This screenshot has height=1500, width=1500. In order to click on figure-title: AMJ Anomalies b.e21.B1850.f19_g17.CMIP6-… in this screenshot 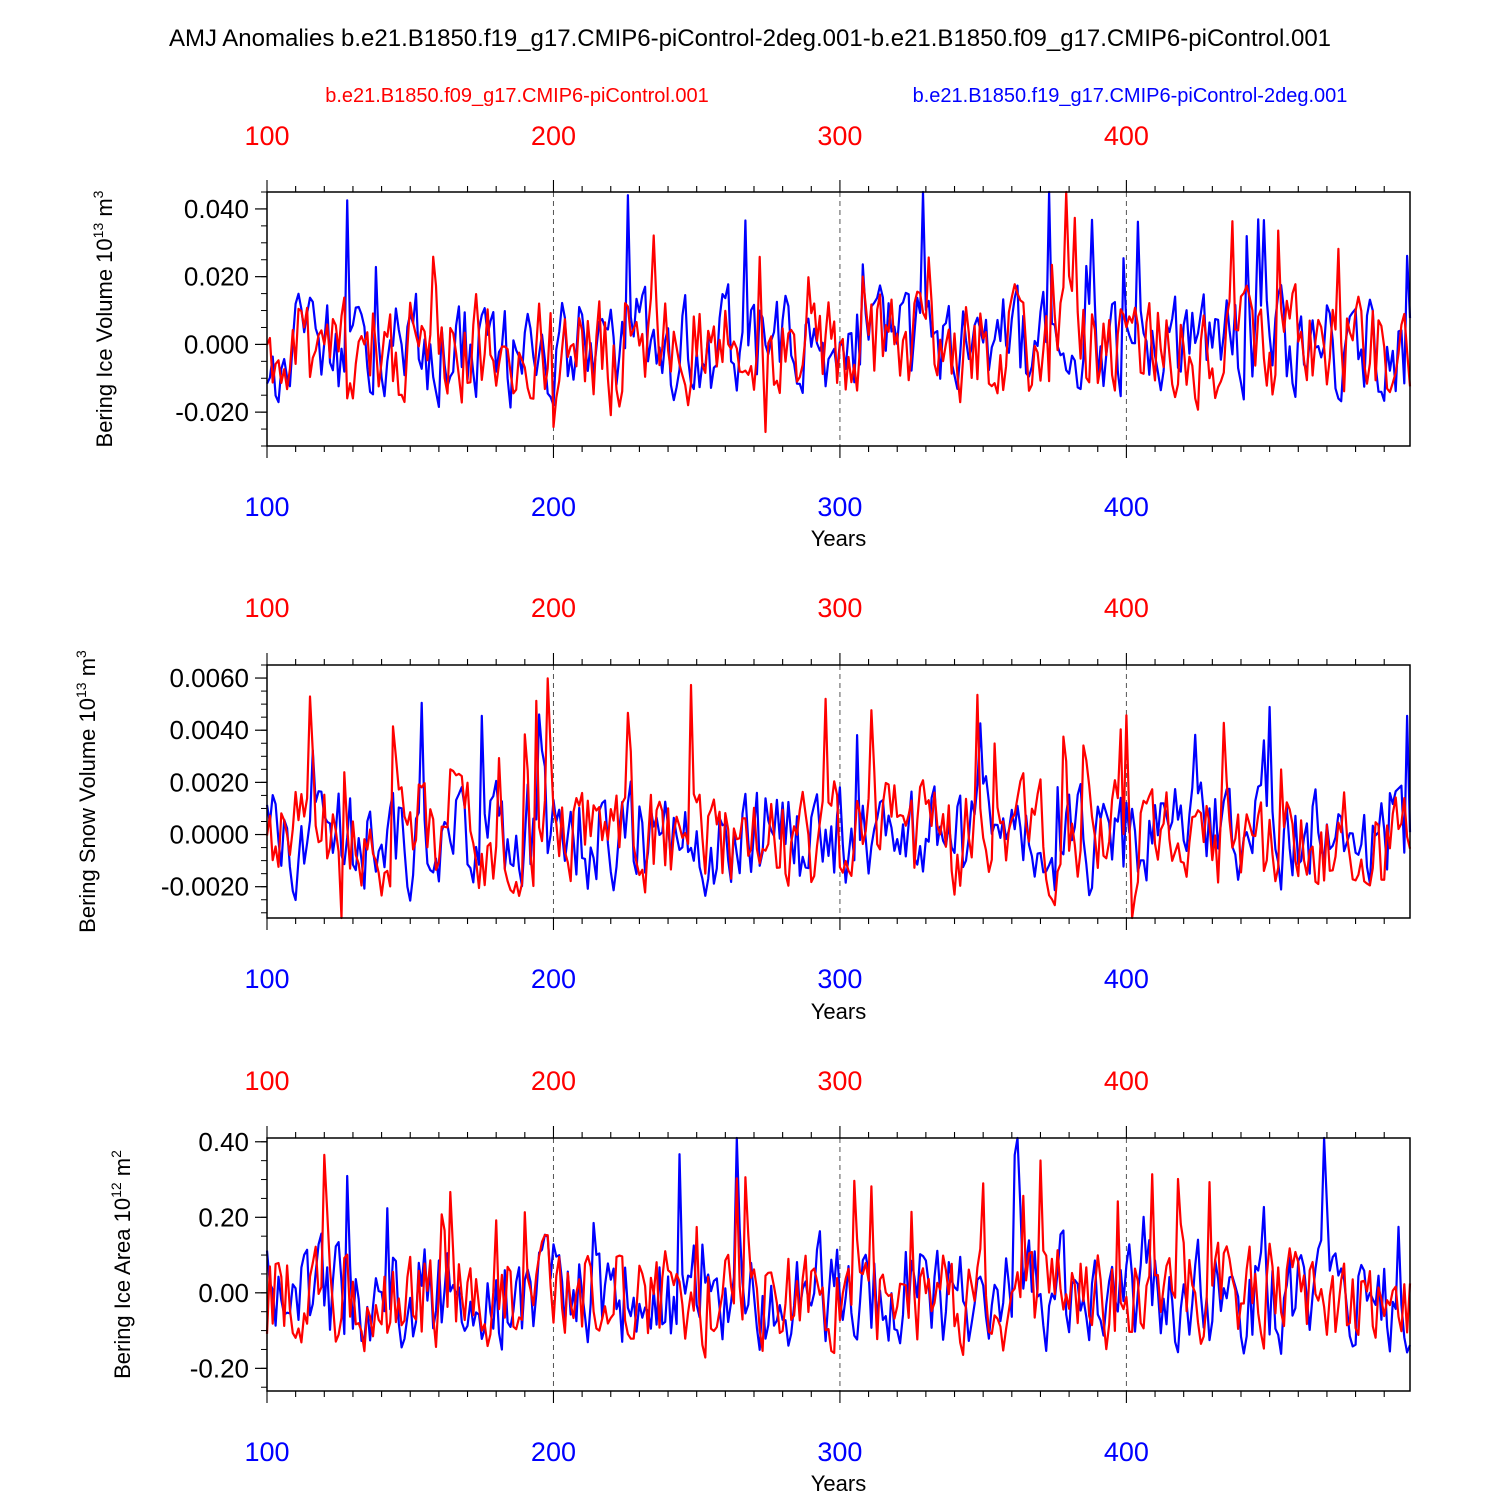, I will do `click(750, 38)`.